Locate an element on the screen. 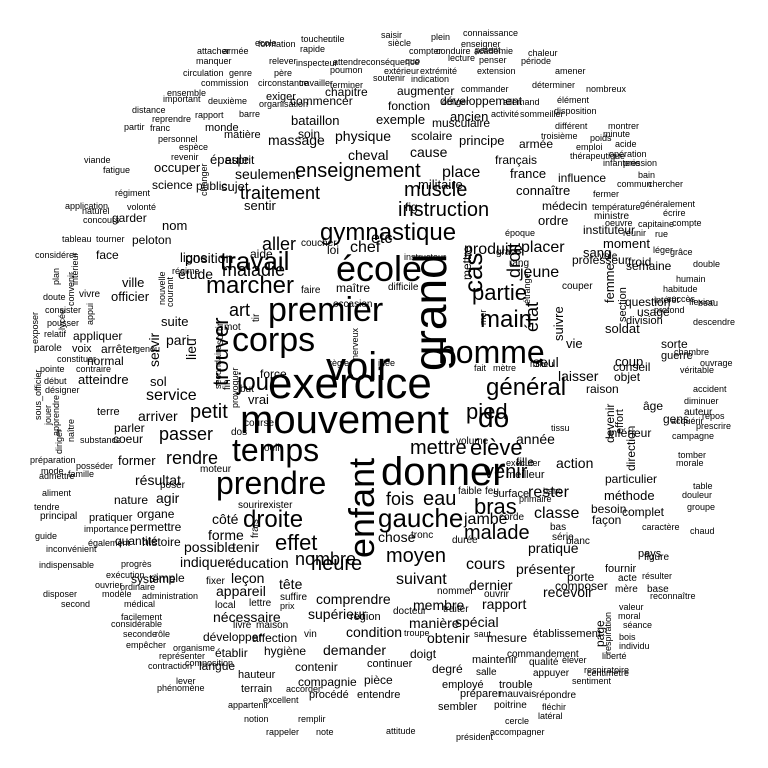 Image resolution: width=768 pixels, height=768 pixels. word: moteur is located at coordinates (216, 469).